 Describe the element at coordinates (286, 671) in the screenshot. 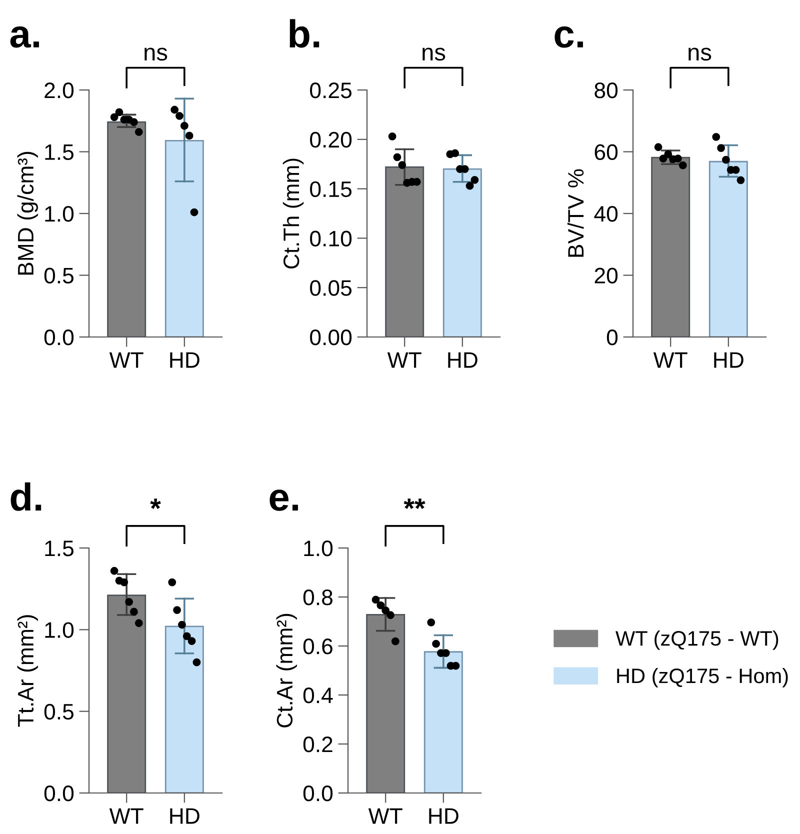

I see `y-axis-title: Ct.Ar (mm²)` at that location.